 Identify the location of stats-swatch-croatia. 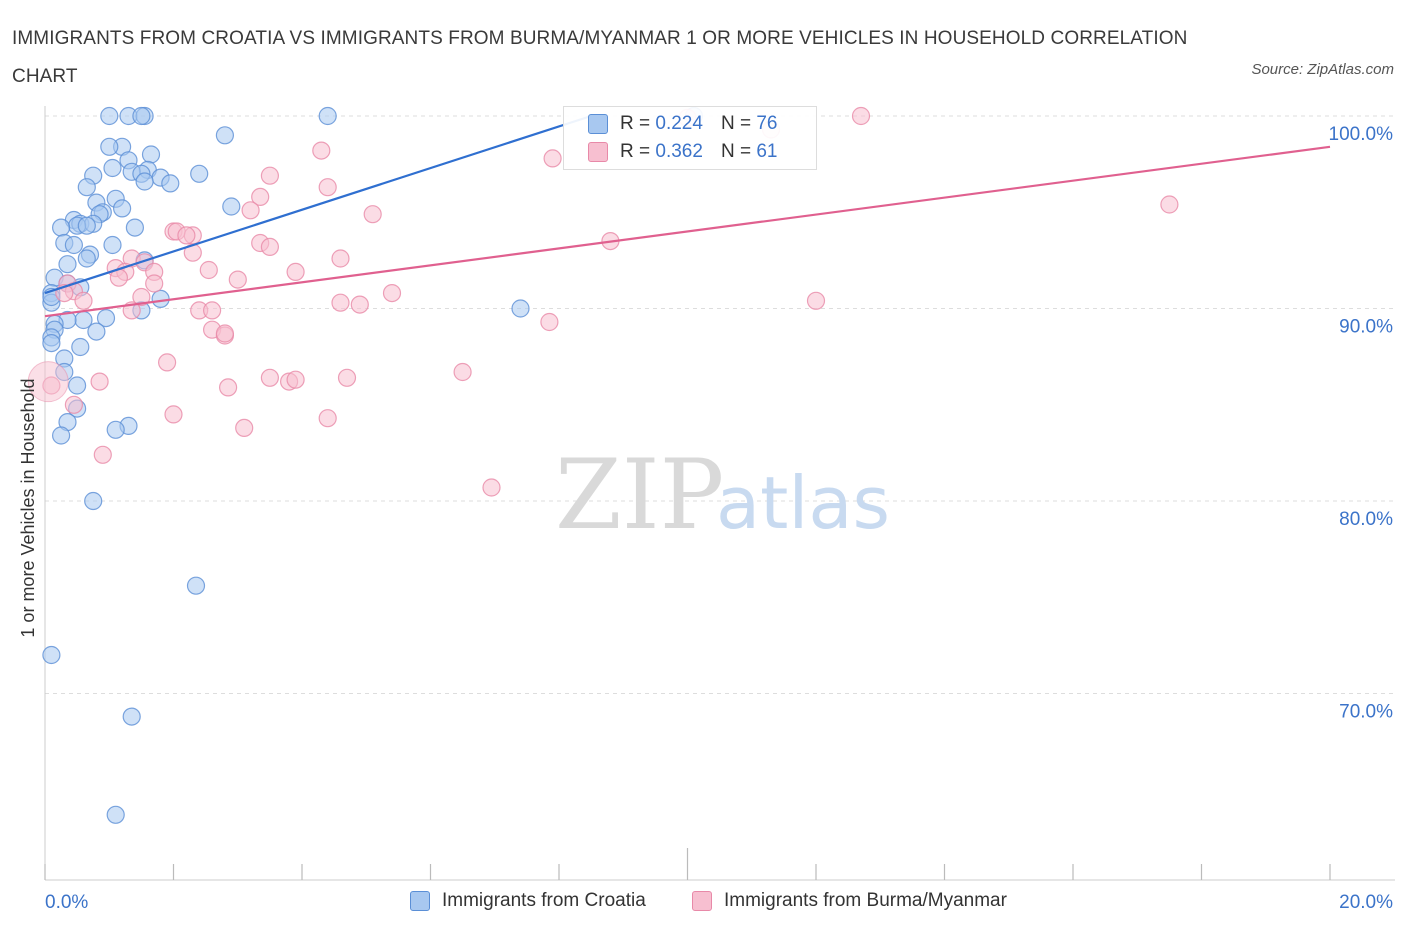
(598, 124).